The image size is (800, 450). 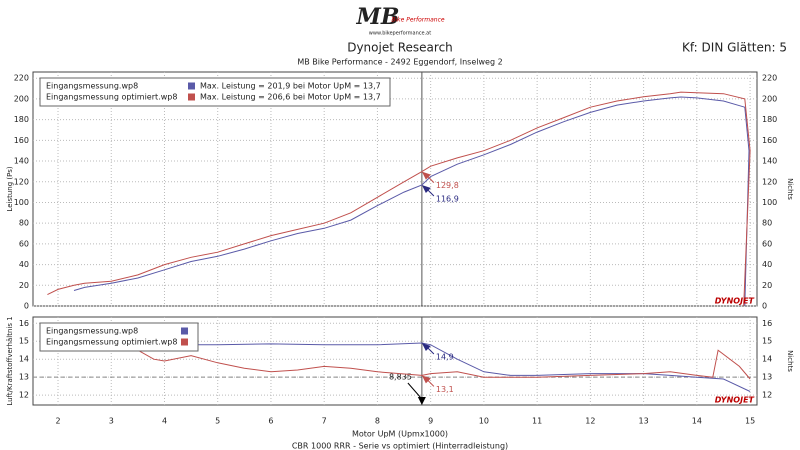 I want to click on y2-tick-label: 200, so click(x=769, y=98).